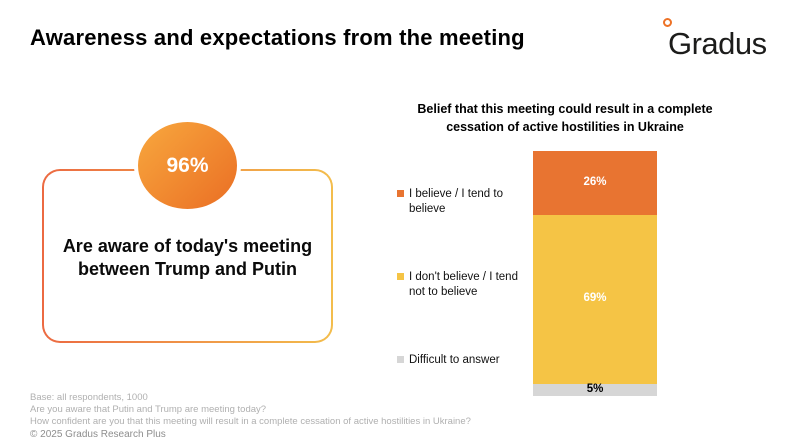 This screenshot has width=800, height=448. What do you see at coordinates (717, 43) in the screenshot?
I see `logo-text: Gradus` at bounding box center [717, 43].